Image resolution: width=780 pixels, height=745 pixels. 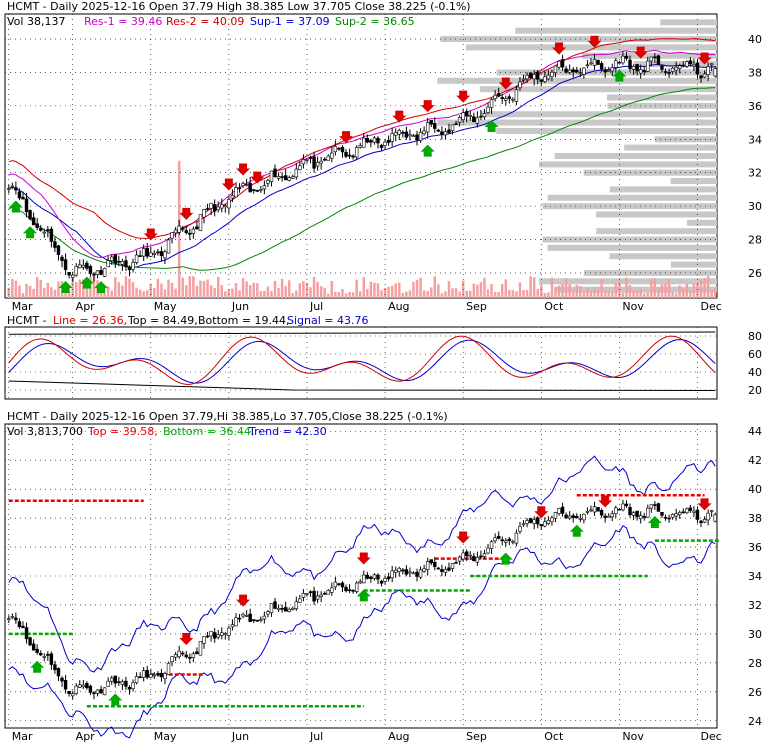 I want to click on month-tick-label: Dec, so click(x=710, y=736).